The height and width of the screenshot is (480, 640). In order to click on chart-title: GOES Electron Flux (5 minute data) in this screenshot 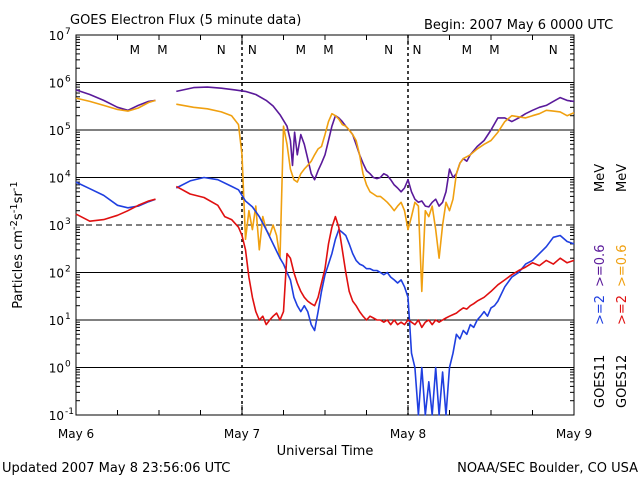, I will do `click(185, 20)`.